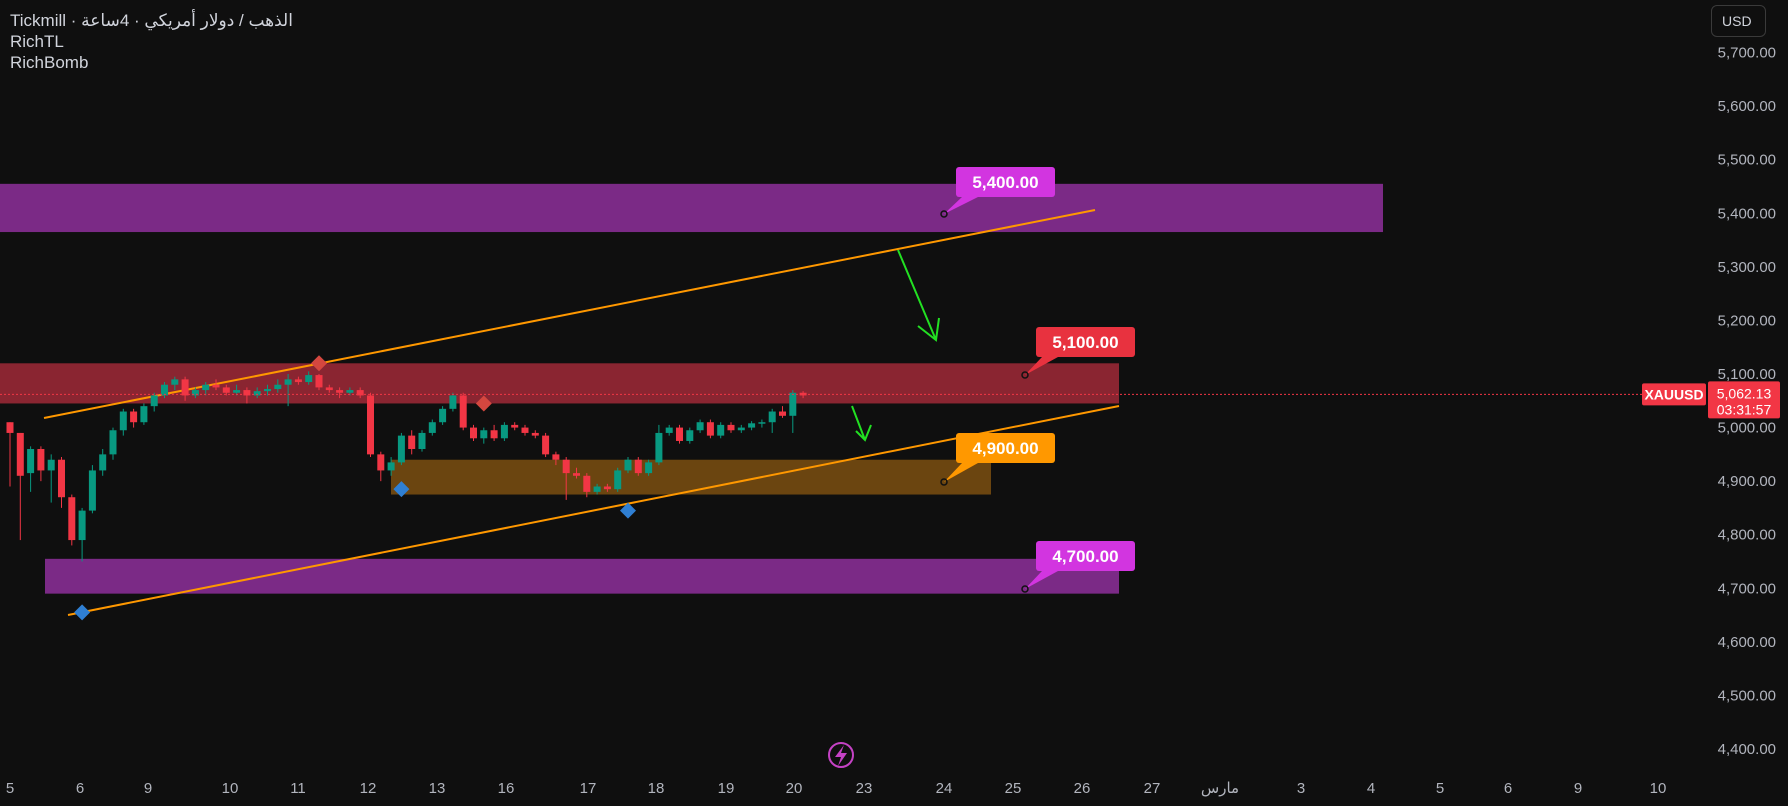  What do you see at coordinates (148, 788) in the screenshot?
I see `x-tick-label: 9` at bounding box center [148, 788].